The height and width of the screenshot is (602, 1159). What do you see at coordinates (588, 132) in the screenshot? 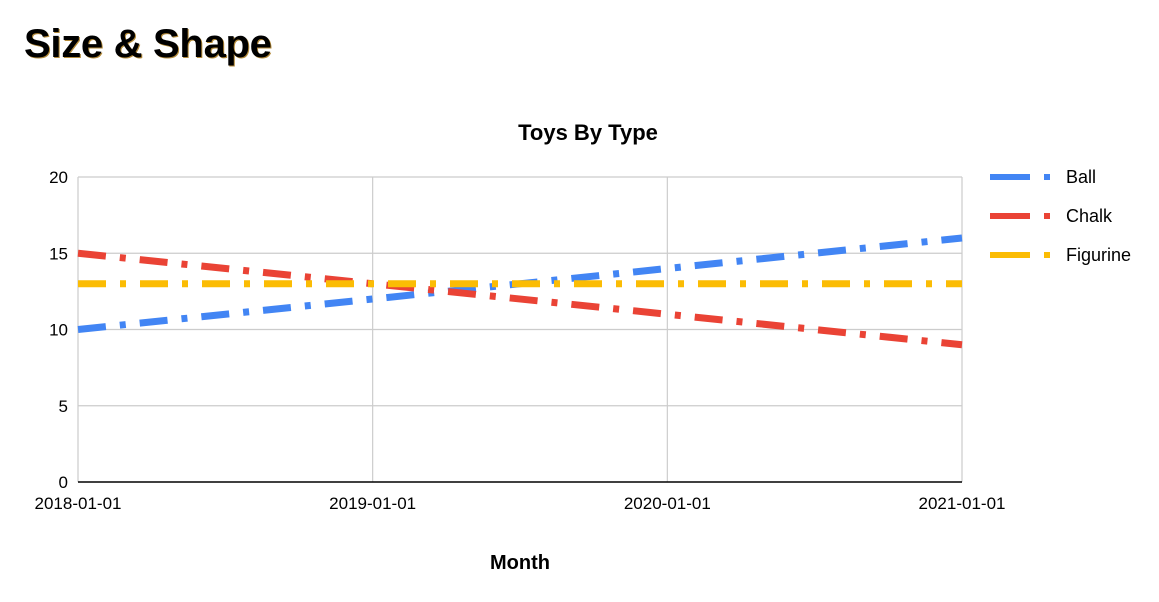
I see `chart-title: Toys By Type` at bounding box center [588, 132].